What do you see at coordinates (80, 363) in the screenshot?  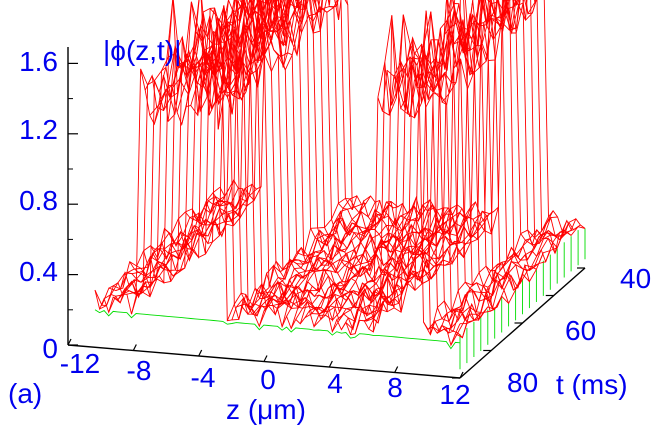 I see `x-tick-label: -12` at bounding box center [80, 363].